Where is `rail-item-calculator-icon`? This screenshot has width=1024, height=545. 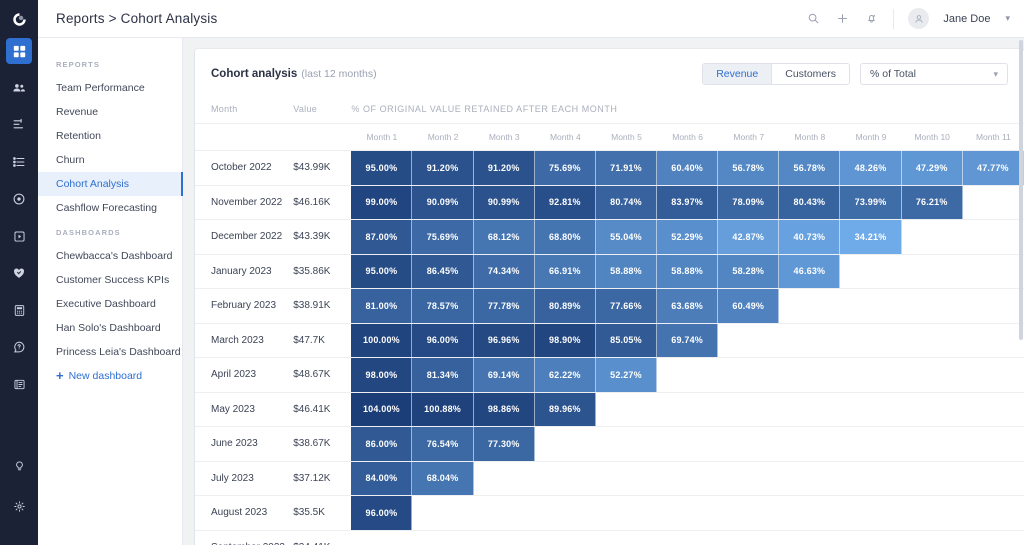 rail-item-calculator-icon is located at coordinates (19, 310).